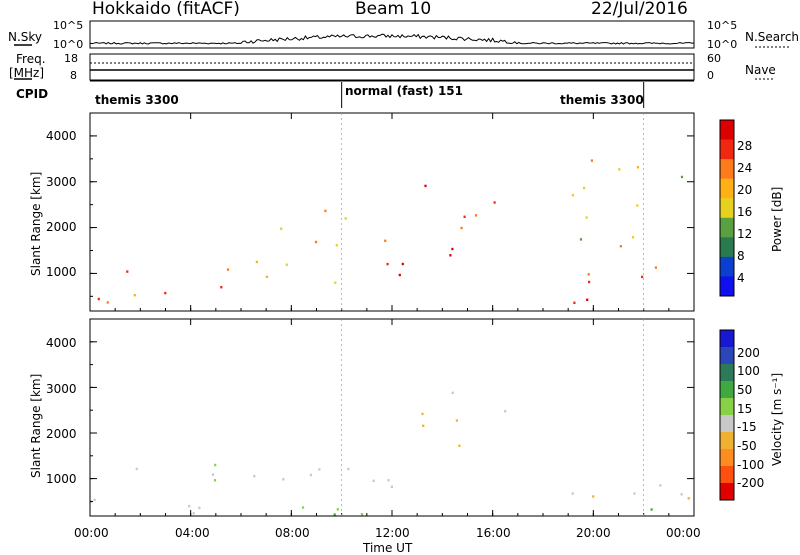 The image size is (800, 555). I want to click on power-cbar-tick: 12, so click(745, 234).